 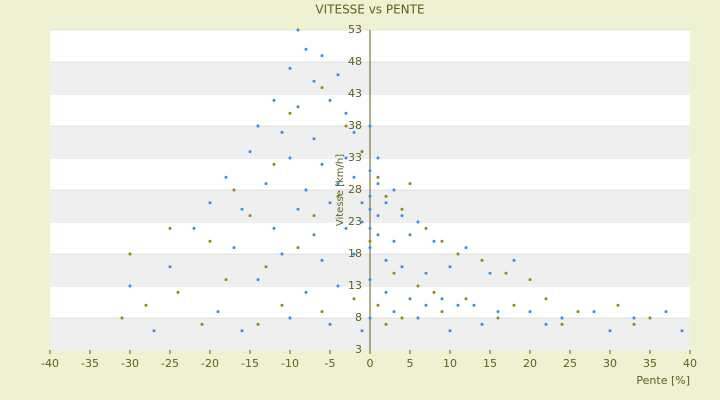 What do you see at coordinates (369, 10) in the screenshot?
I see `chart-title: VITESSE vs PENTE` at bounding box center [369, 10].